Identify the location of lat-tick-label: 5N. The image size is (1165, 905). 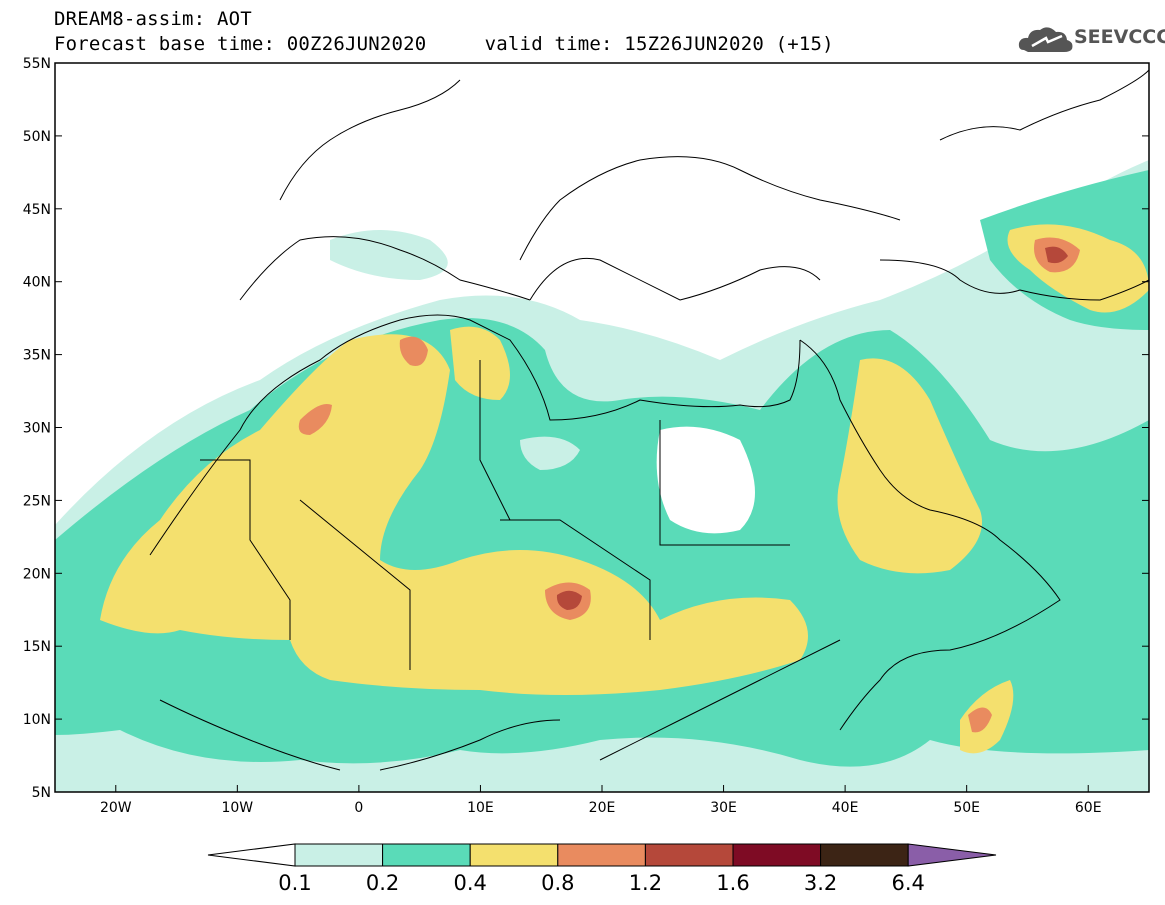
(41, 793).